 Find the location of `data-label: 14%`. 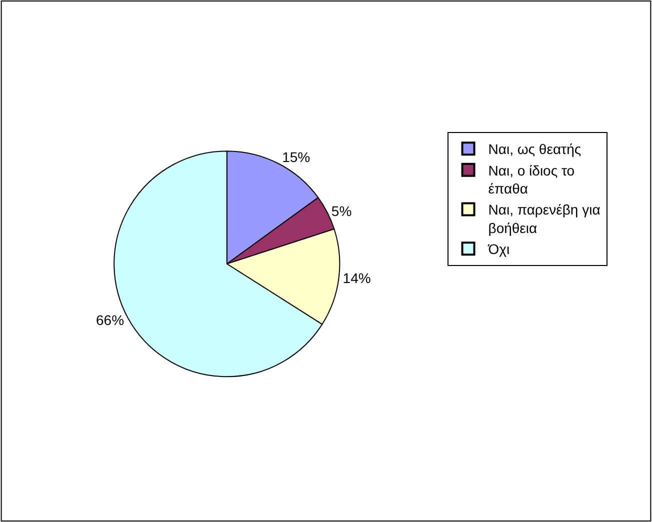

data-label: 14% is located at coordinates (356, 278).